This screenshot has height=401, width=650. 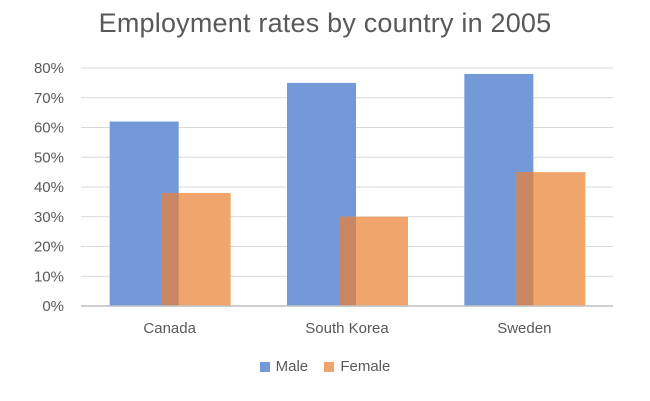 I want to click on y-tick-label: 30%, so click(x=49, y=217).